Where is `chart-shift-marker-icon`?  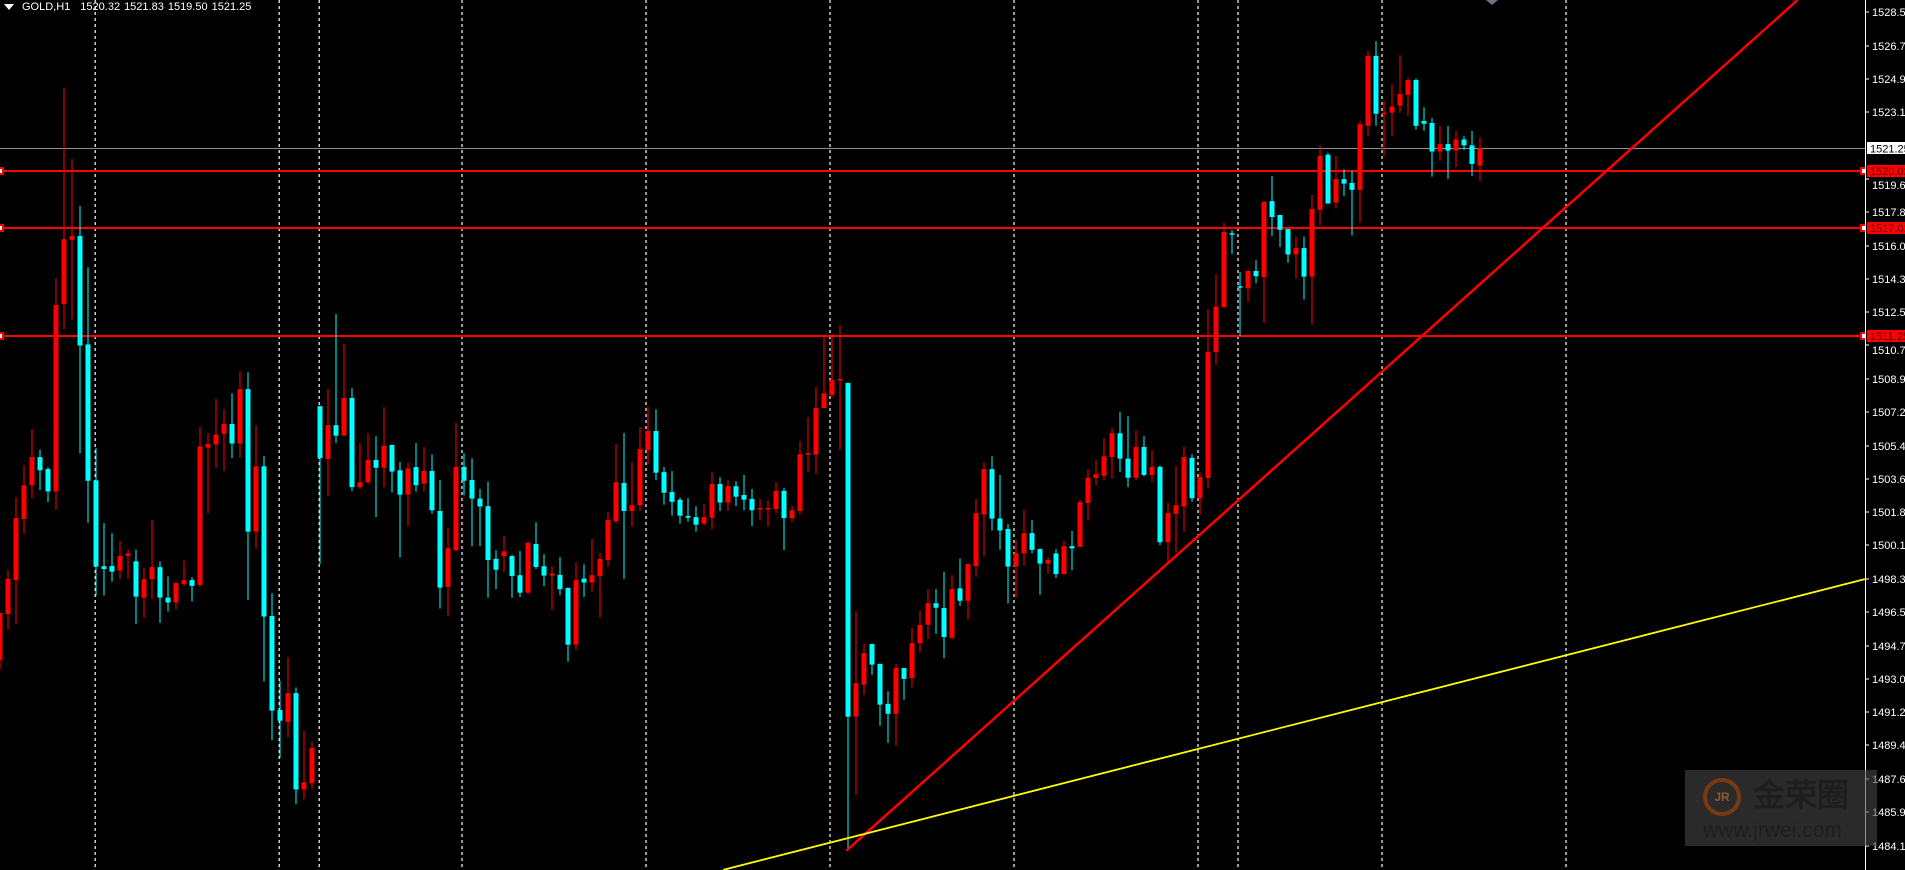
chart-shift-marker-icon is located at coordinates (1492, 2).